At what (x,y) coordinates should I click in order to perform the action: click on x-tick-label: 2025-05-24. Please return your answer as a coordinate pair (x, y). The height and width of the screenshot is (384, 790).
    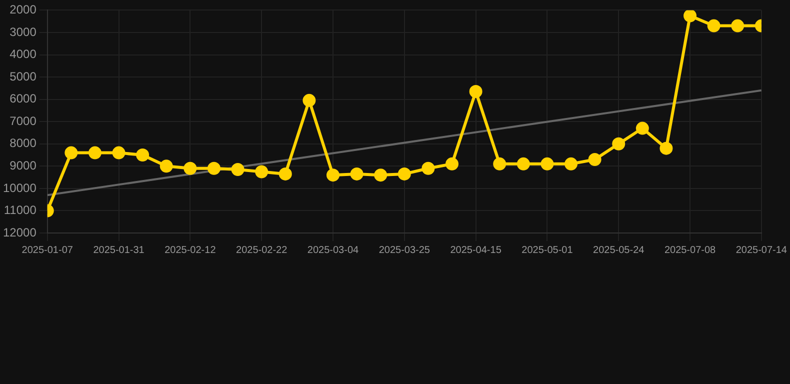
    Looking at the image, I should click on (619, 250).